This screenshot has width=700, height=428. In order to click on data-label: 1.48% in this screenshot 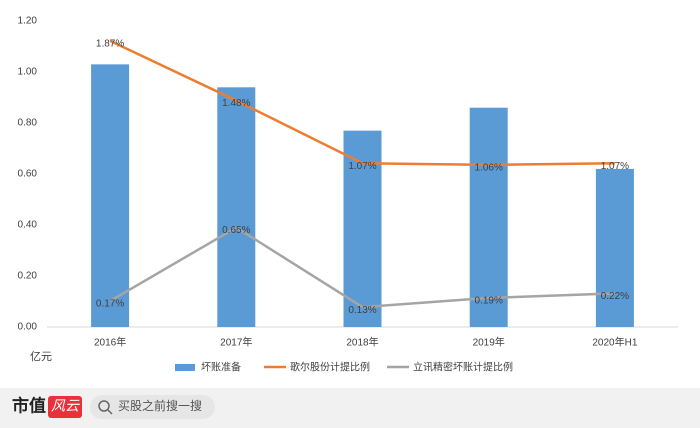, I will do `click(236, 103)`.